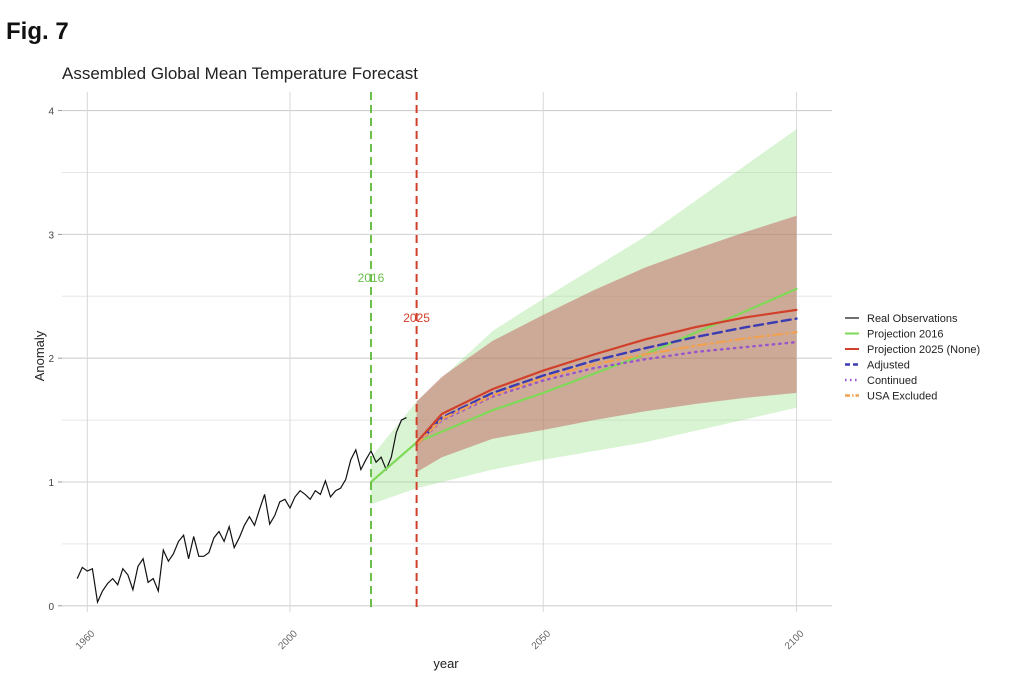 The image size is (1024, 679). What do you see at coordinates (912, 319) in the screenshot?
I see `legend-label: Real Observations` at bounding box center [912, 319].